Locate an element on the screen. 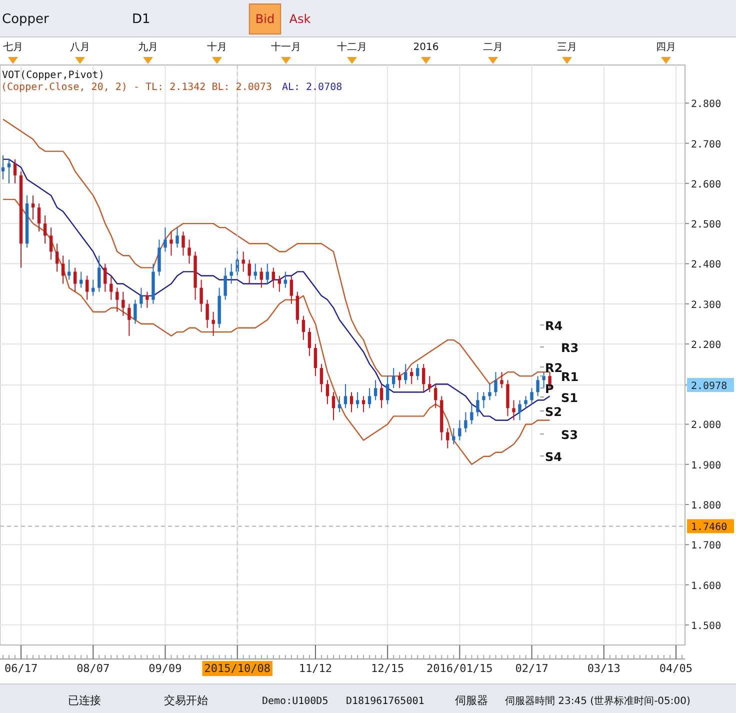 Image resolution: width=736 pixels, height=713 pixels. text: 七月 is located at coordinates (13, 47).